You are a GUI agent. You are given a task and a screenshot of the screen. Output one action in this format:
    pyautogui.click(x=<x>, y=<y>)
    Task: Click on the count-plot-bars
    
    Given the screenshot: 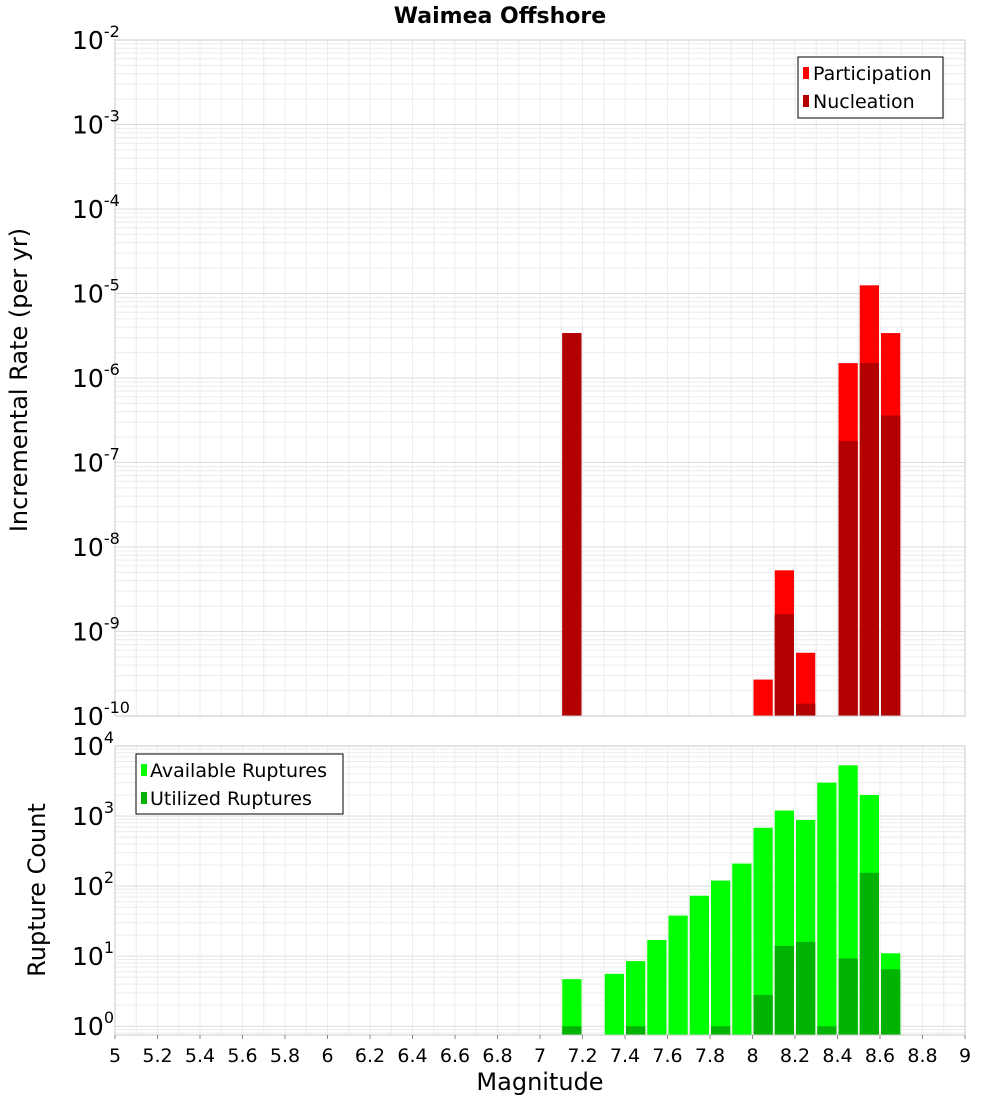 What is the action you would take?
    pyautogui.click(x=731, y=900)
    